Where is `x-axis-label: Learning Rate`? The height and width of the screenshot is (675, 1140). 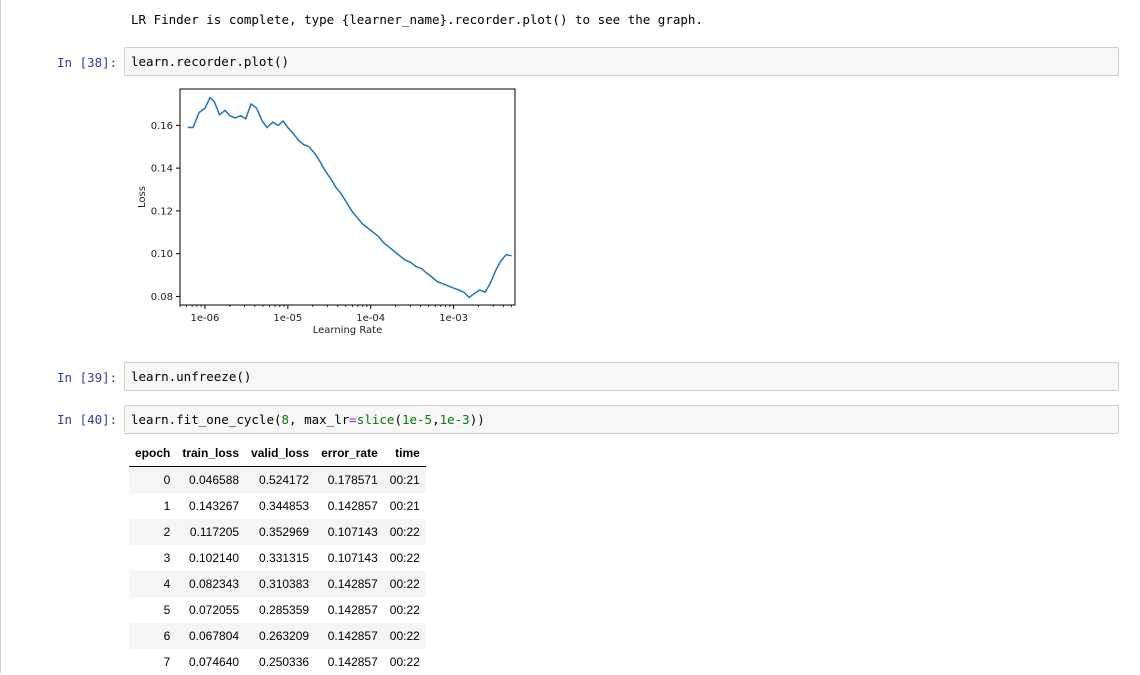
x-axis-label: Learning Rate is located at coordinates (348, 330).